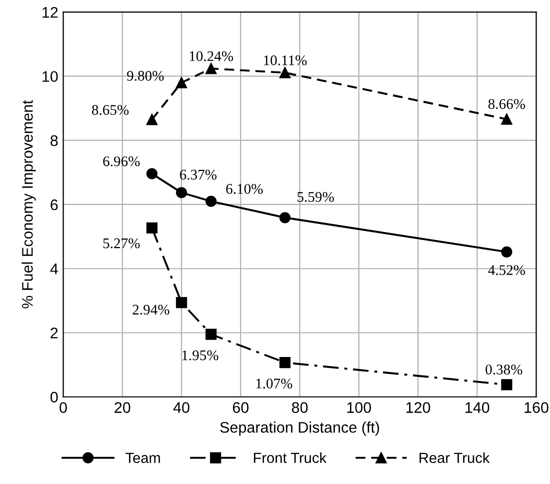  What do you see at coordinates (507, 104) in the screenshot?
I see `data-label: 8.66%` at bounding box center [507, 104].